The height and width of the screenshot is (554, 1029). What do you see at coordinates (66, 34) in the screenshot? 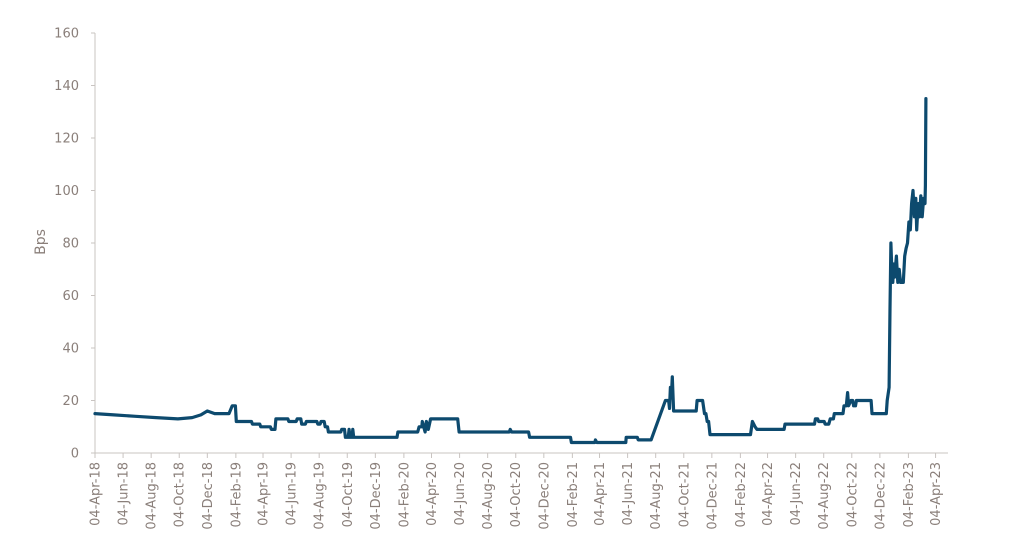
I see `y-tick-label: 160` at bounding box center [66, 34].